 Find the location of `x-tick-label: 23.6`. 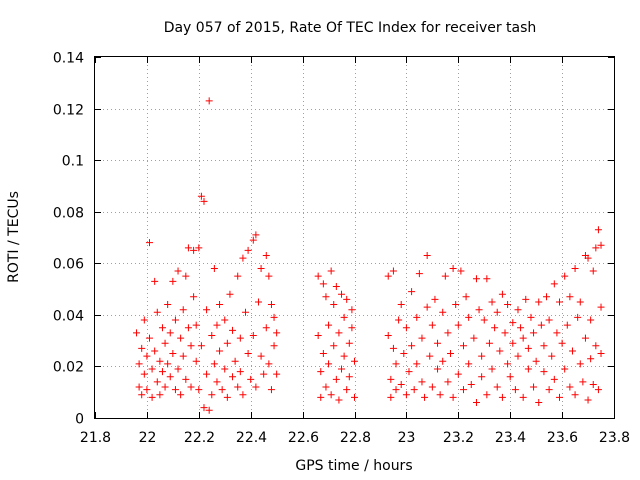

x-tick-label: 23.6 is located at coordinates (562, 438).